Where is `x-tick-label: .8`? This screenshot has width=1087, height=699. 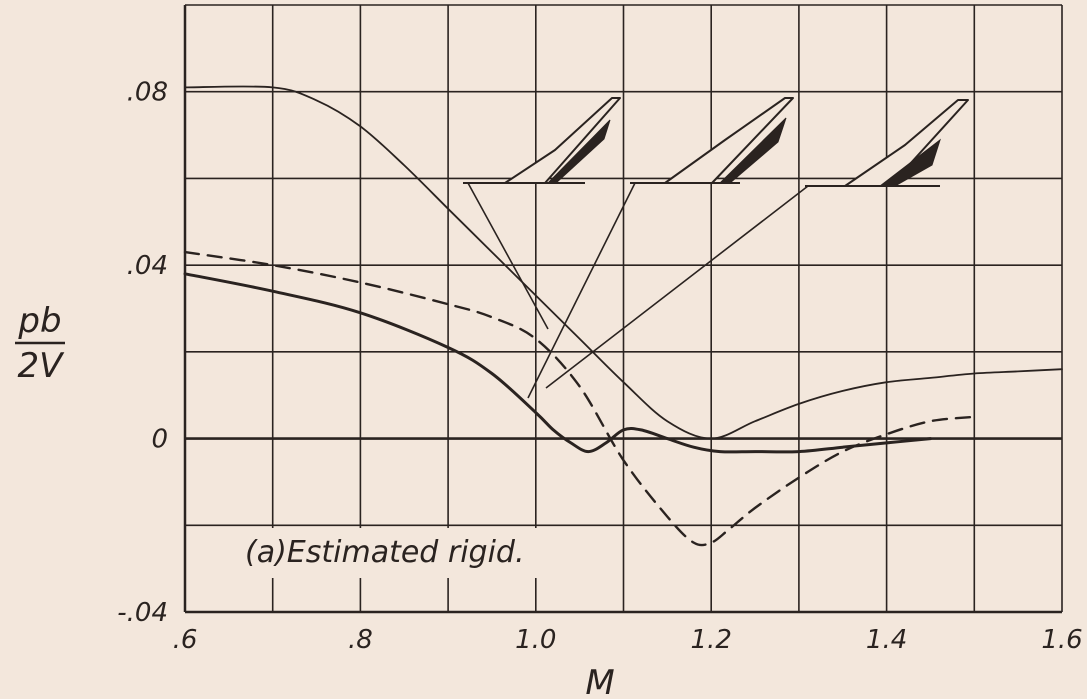 x-tick-label: .8 is located at coordinates (360, 640).